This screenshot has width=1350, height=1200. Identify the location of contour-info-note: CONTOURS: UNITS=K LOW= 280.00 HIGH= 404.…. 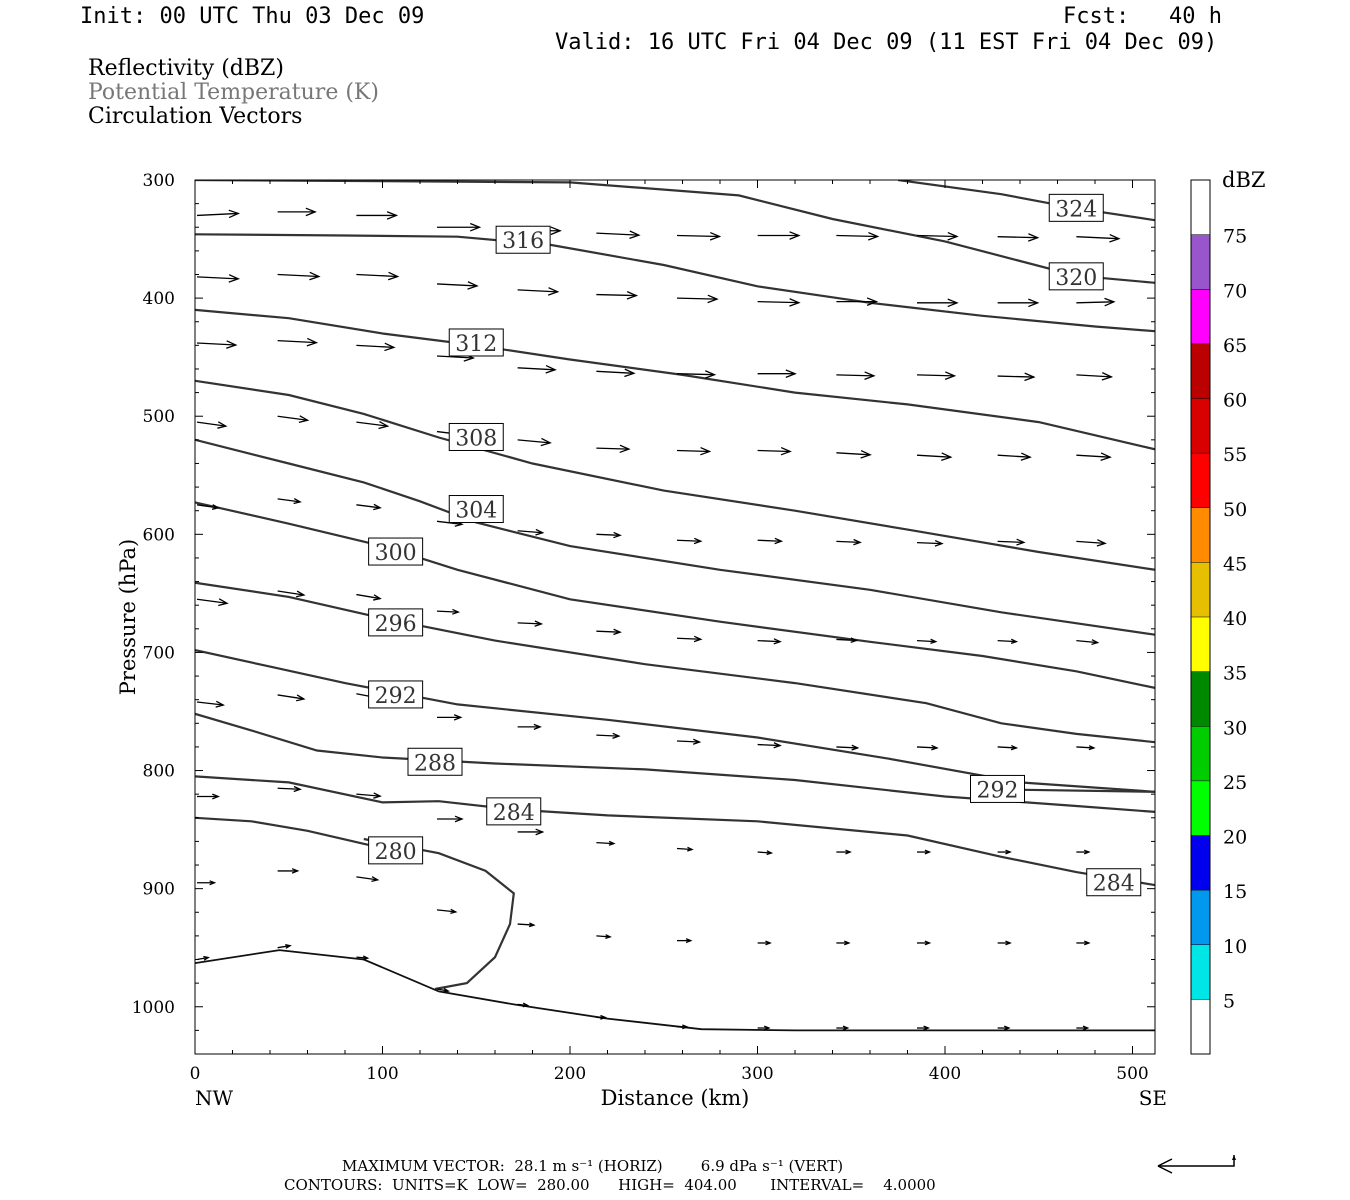
(610, 1185).